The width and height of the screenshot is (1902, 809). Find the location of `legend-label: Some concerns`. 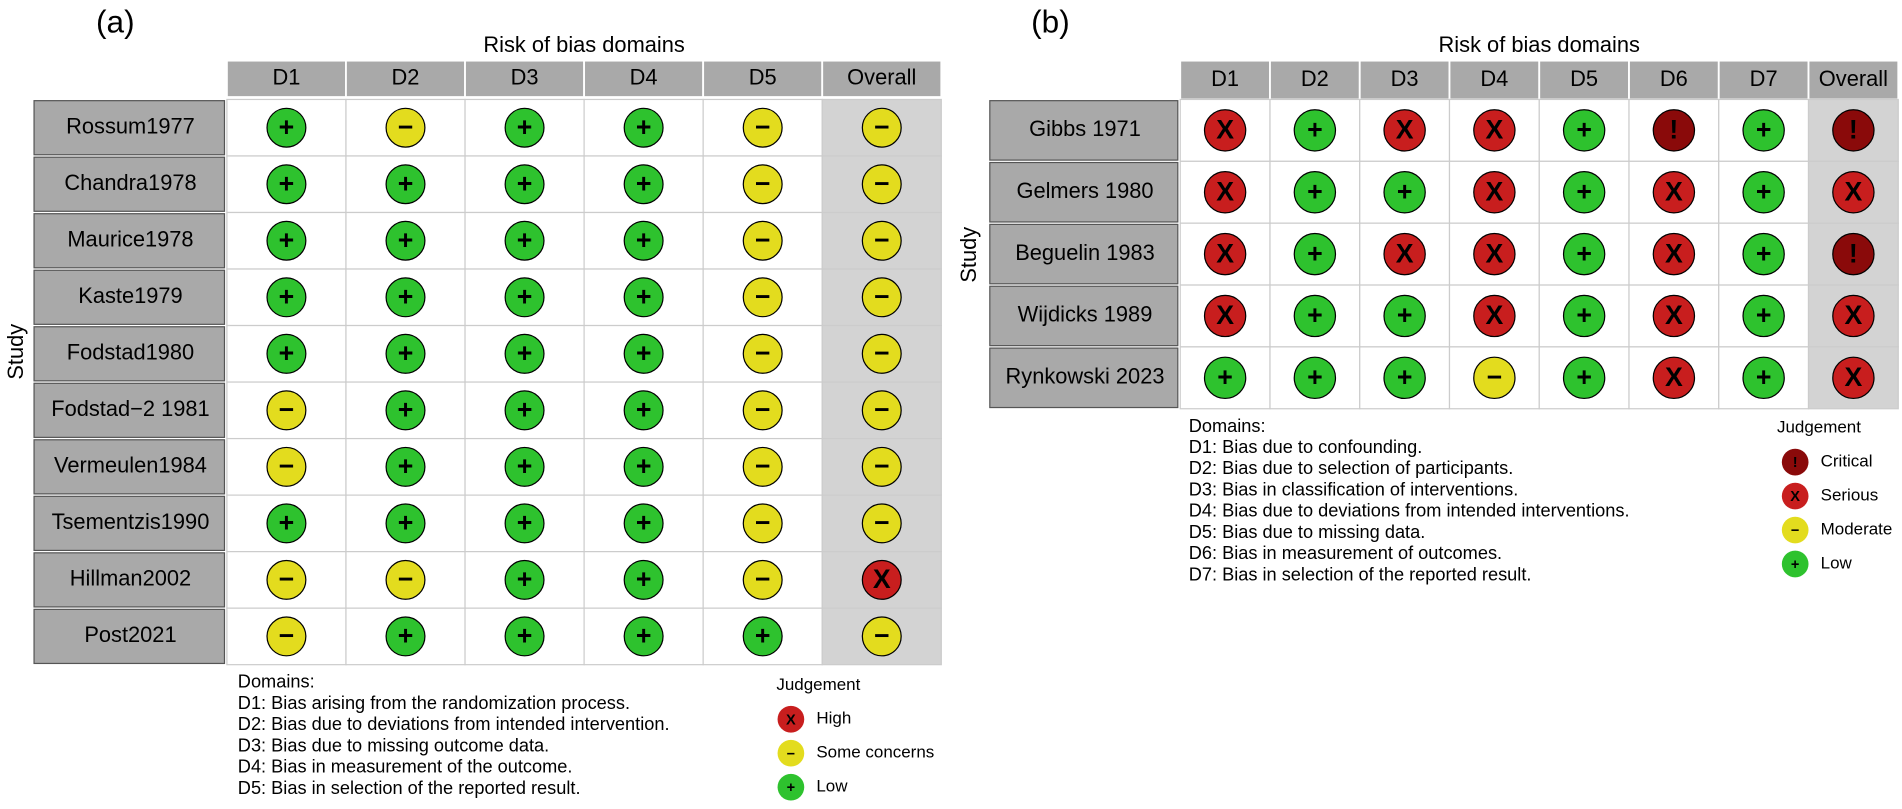

legend-label: Some concerns is located at coordinates (875, 752).